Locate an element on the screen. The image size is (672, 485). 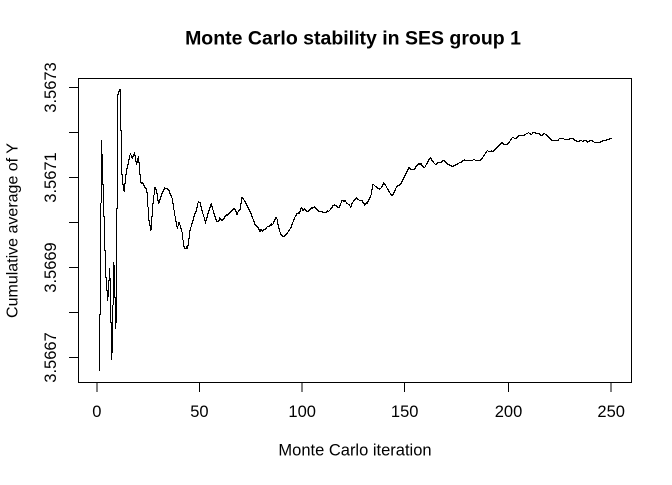
svg-text: Cumulative average of Y is located at coordinates (13, 230).